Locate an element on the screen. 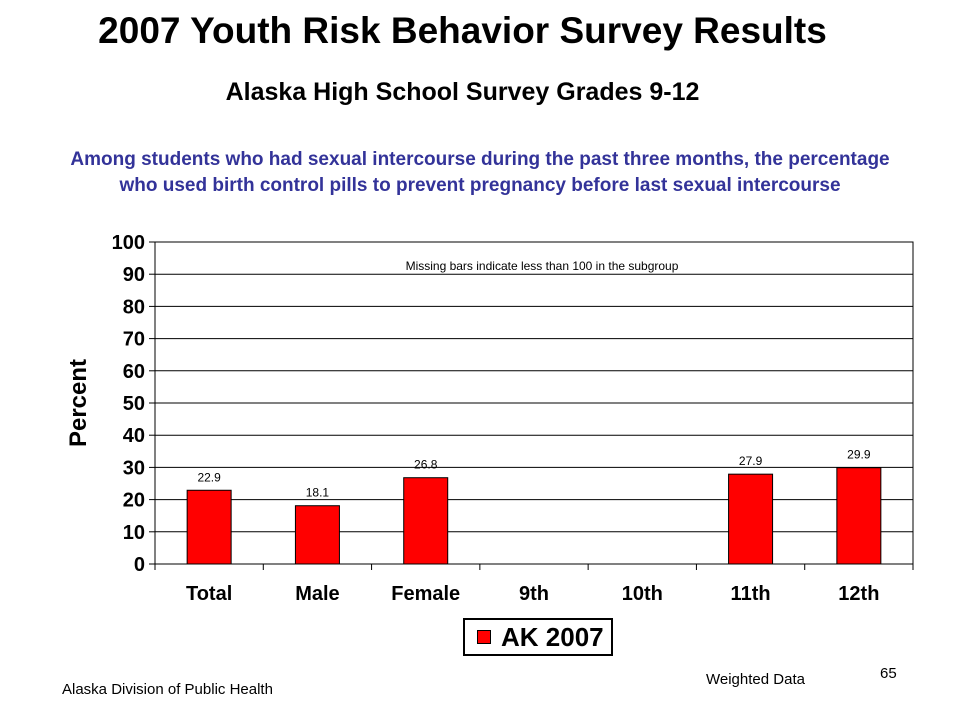 This screenshot has height=720, width=960. data-label: 26.8 is located at coordinates (426, 465).